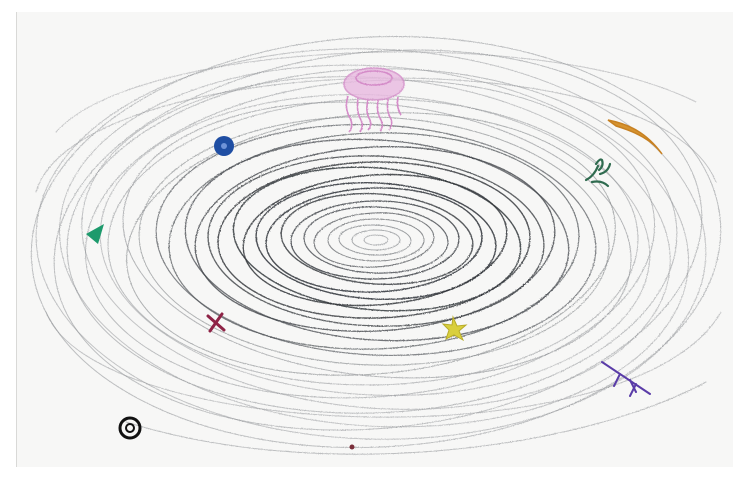 Image resolution: width=742 pixels, height=481 pixels. Describe the element at coordinates (635, 137) in the screenshot. I see `orange-swoosh-drawing` at that location.